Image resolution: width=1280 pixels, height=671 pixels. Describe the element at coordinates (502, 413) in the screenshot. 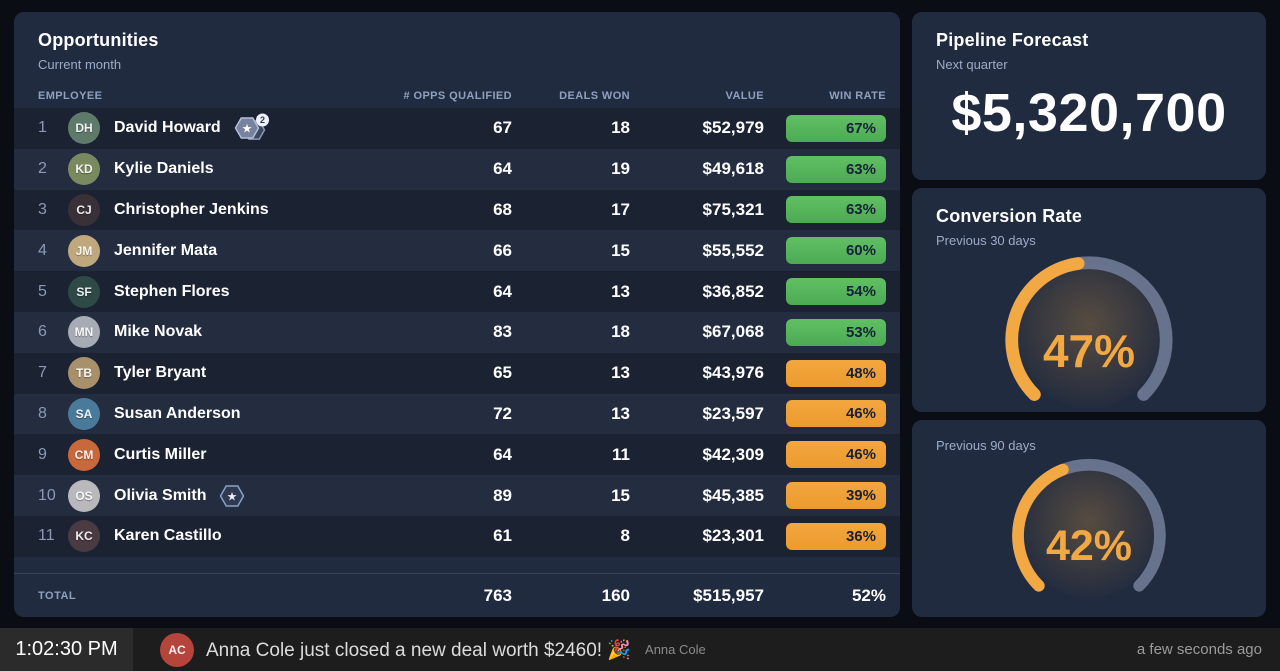

I see `opps-qualified-value: 72` at that location.